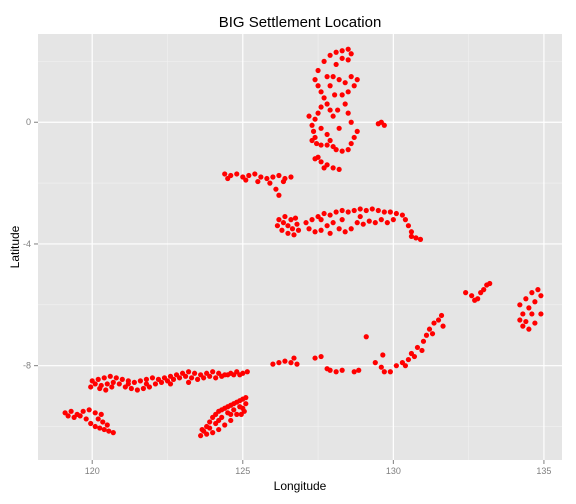 Image resolution: width=576 pixels, height=504 pixels. I want to click on y-axis-label: Latitude, so click(15, 246).